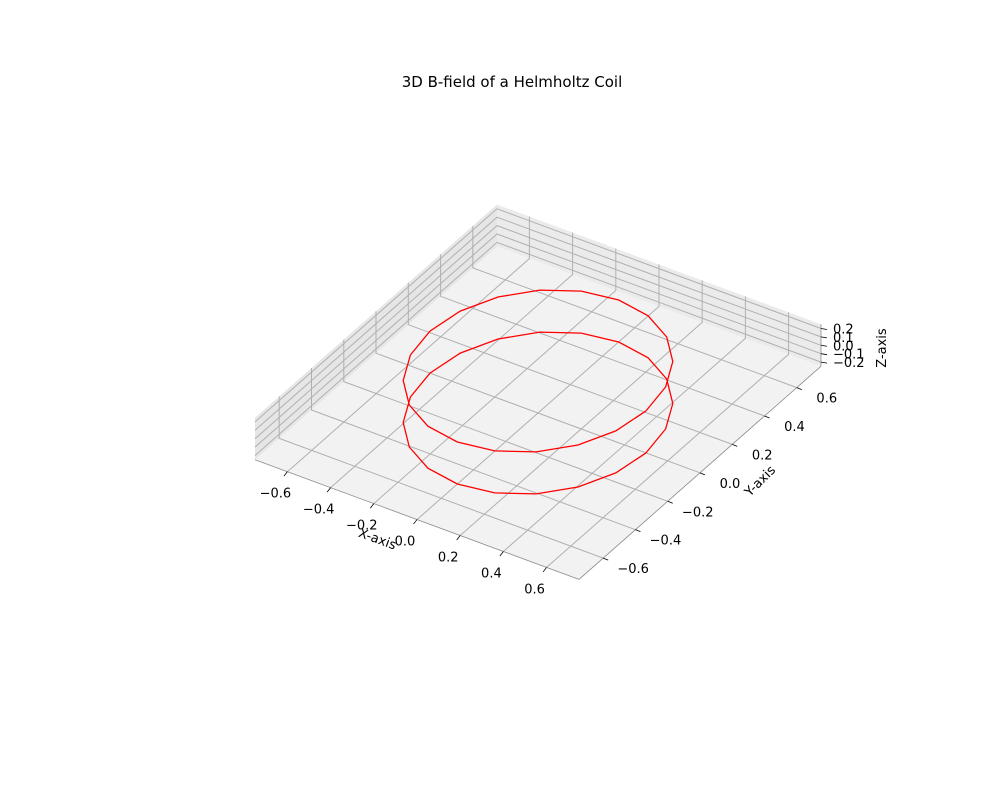 The image size is (1000, 800). What do you see at coordinates (730, 484) in the screenshot?
I see `y-tick-label: 0.0` at bounding box center [730, 484].